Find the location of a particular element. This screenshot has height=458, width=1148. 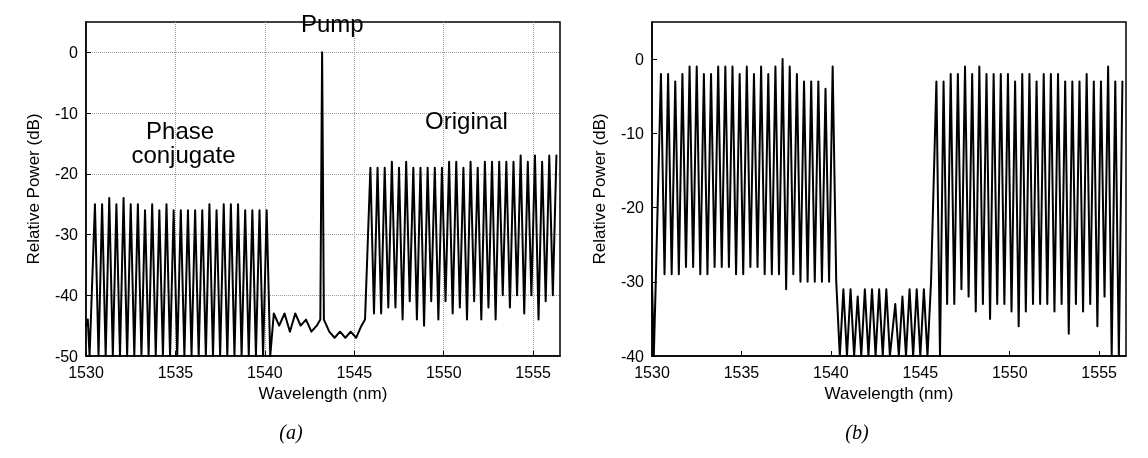

text: (a) is located at coordinates (291, 432).